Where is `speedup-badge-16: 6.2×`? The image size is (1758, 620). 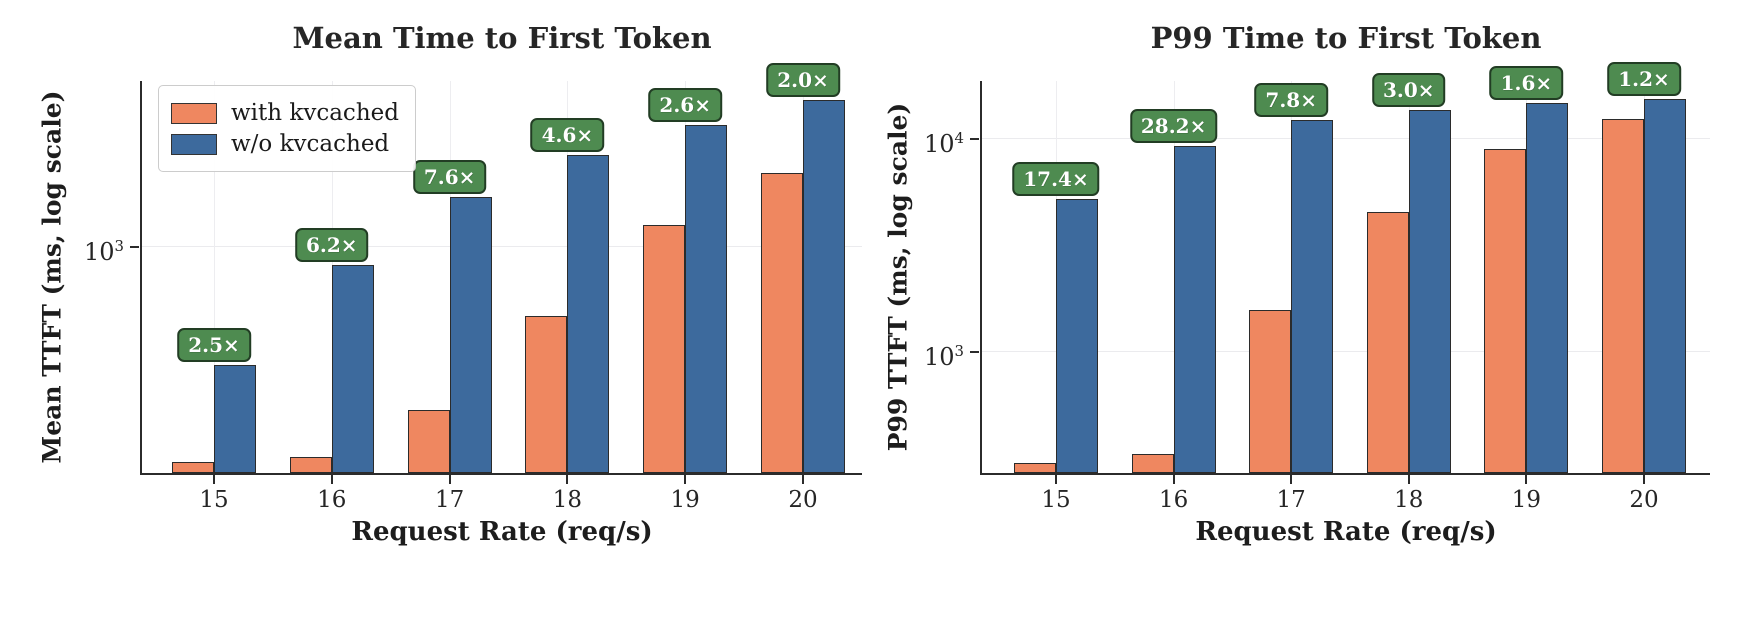
speedup-badge-16: 6.2× is located at coordinates (332, 244).